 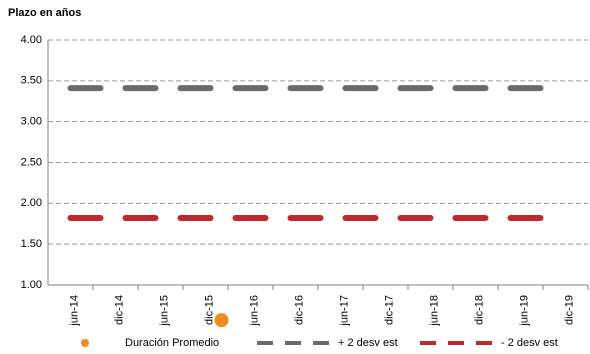 What do you see at coordinates (74, 311) in the screenshot?
I see `x-tick-label: jun-14` at bounding box center [74, 311].